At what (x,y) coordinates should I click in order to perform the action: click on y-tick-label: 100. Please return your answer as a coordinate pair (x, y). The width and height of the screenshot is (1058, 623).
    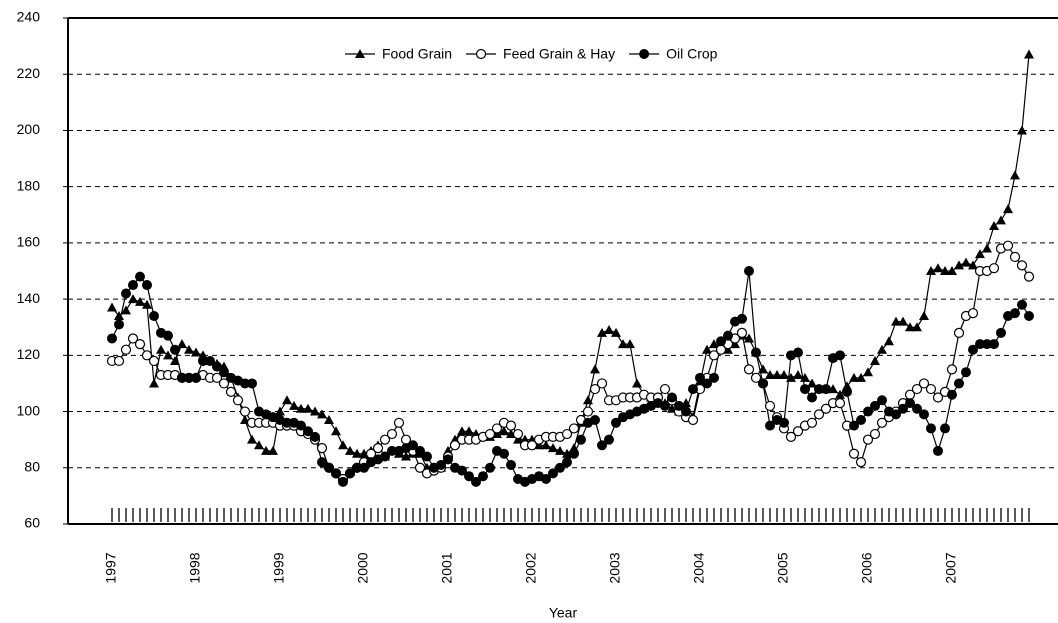
    Looking at the image, I should click on (29, 410).